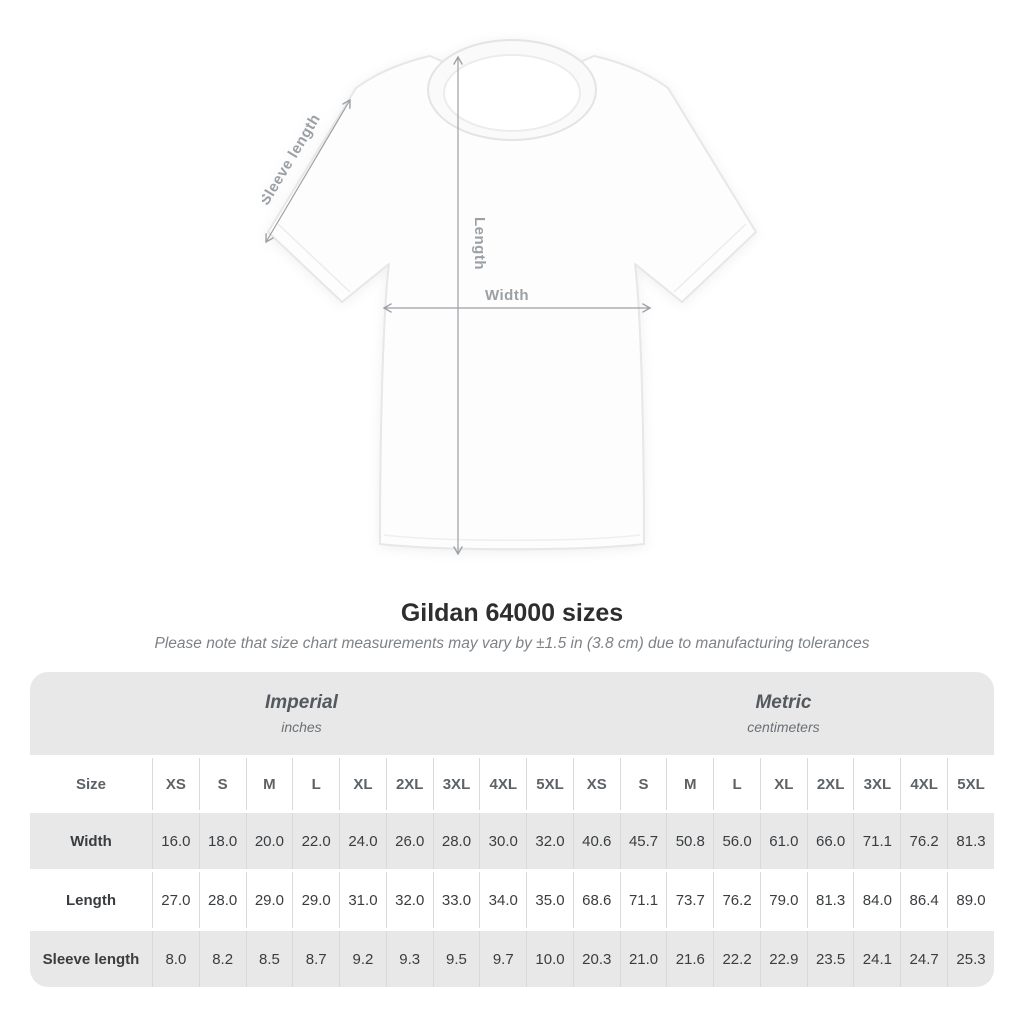 Image resolution: width=1024 pixels, height=1024 pixels. Describe the element at coordinates (503, 841) in the screenshot. I see `value-cell: 30.0` at that location.